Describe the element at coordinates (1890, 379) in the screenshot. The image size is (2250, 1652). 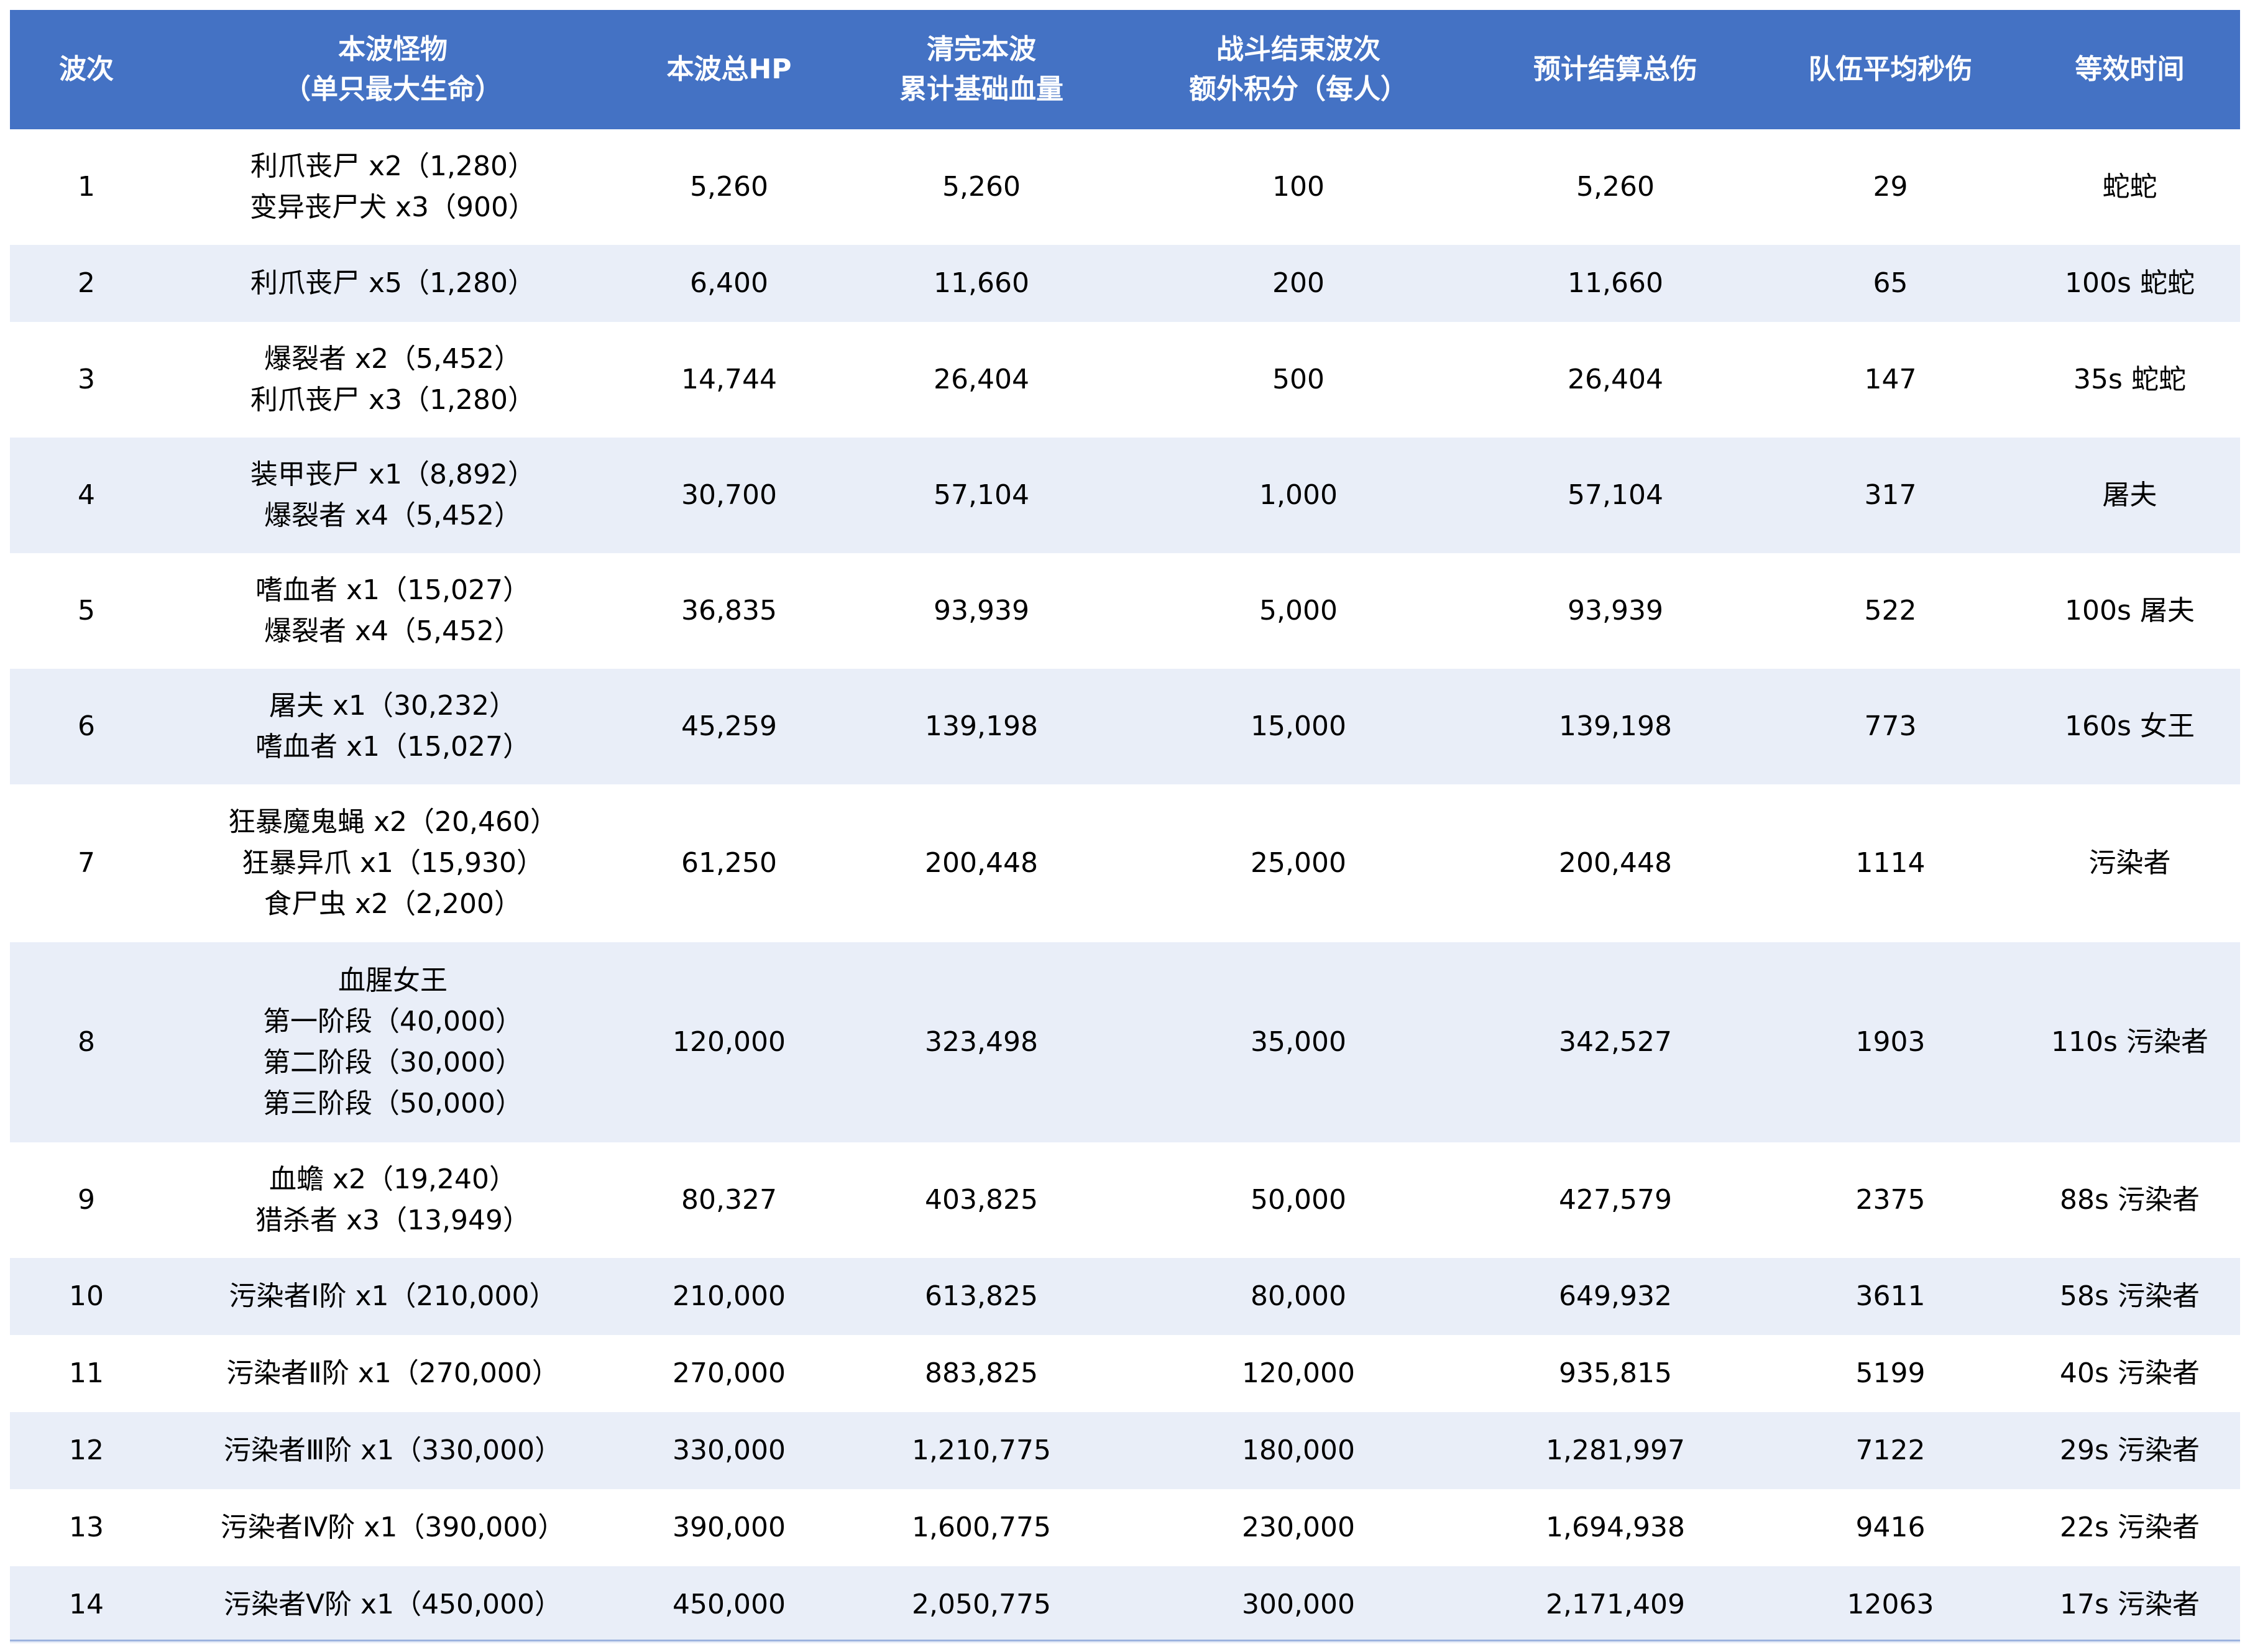
I see `team-dps-cell: 147` at that location.